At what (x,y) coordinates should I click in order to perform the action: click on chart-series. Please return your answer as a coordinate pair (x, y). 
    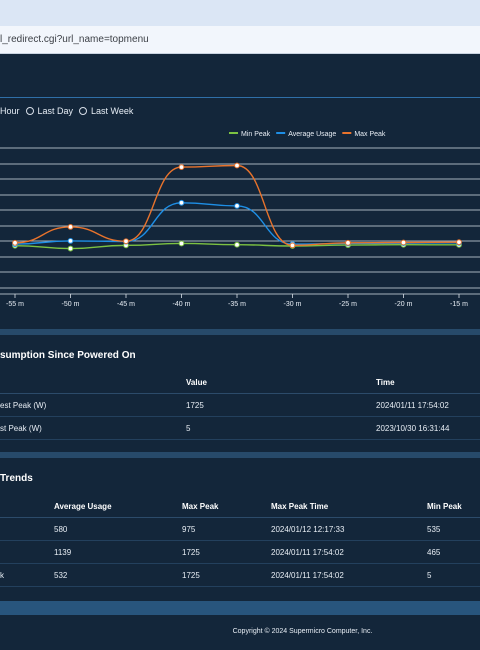
    Looking at the image, I should click on (237, 207).